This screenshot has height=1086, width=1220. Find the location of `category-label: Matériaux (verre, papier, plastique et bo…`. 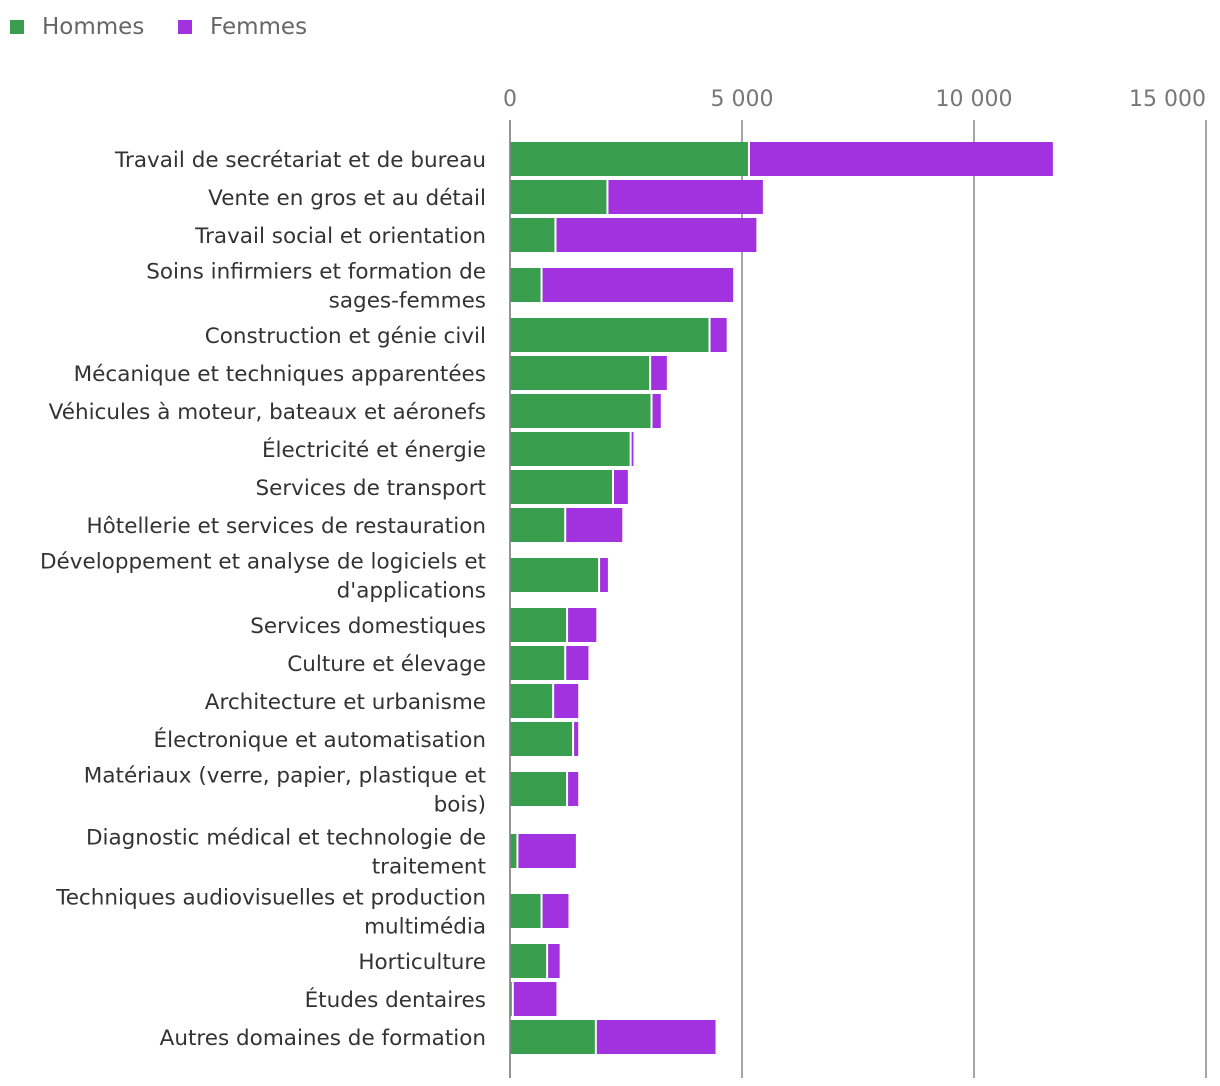

category-label: Matériaux (verre, papier, plastique et bo… is located at coordinates (285, 791).